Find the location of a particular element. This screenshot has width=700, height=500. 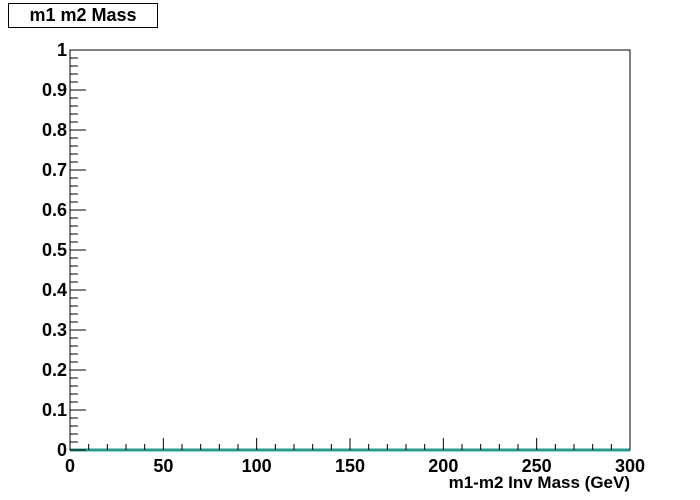

y-tick-label: 0.6 is located at coordinates (54, 210).